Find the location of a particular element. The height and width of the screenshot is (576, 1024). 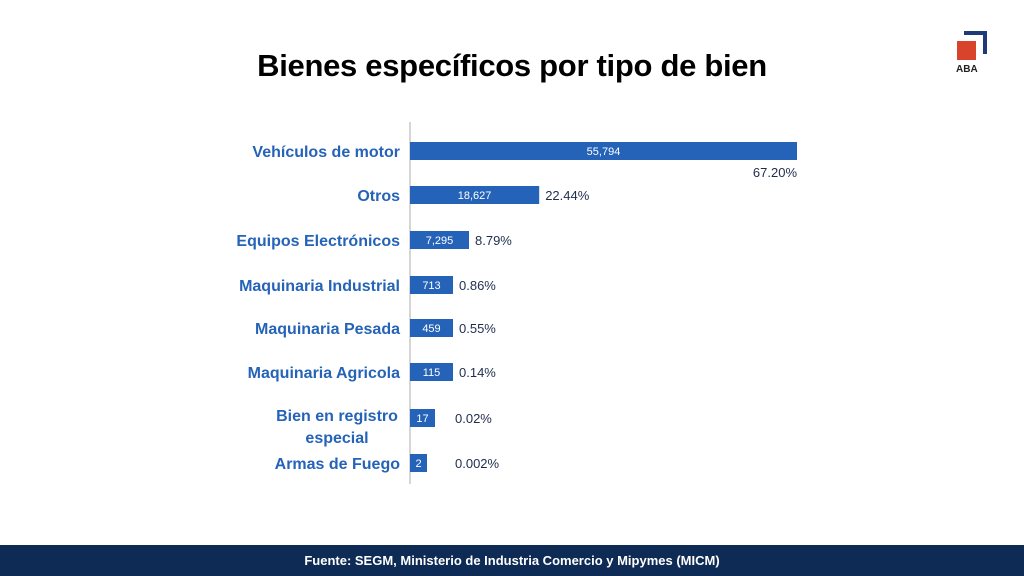

bar-value-label: 18,627 is located at coordinates (475, 196).